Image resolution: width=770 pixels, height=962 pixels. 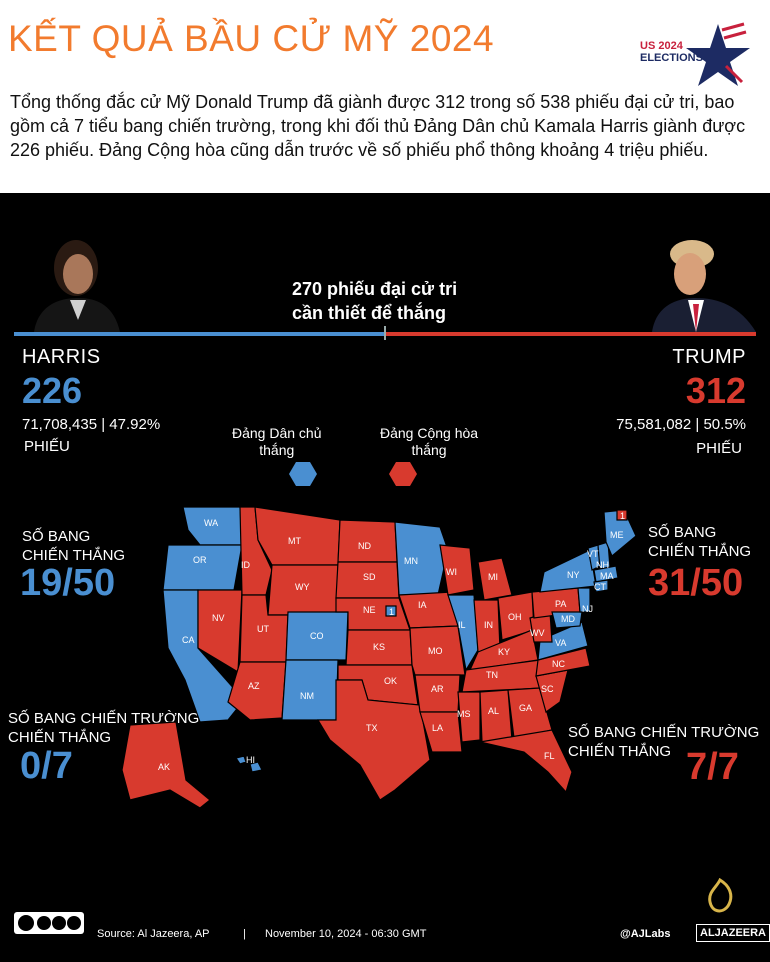 I want to click on svg-text: VT, so click(x=593, y=554).